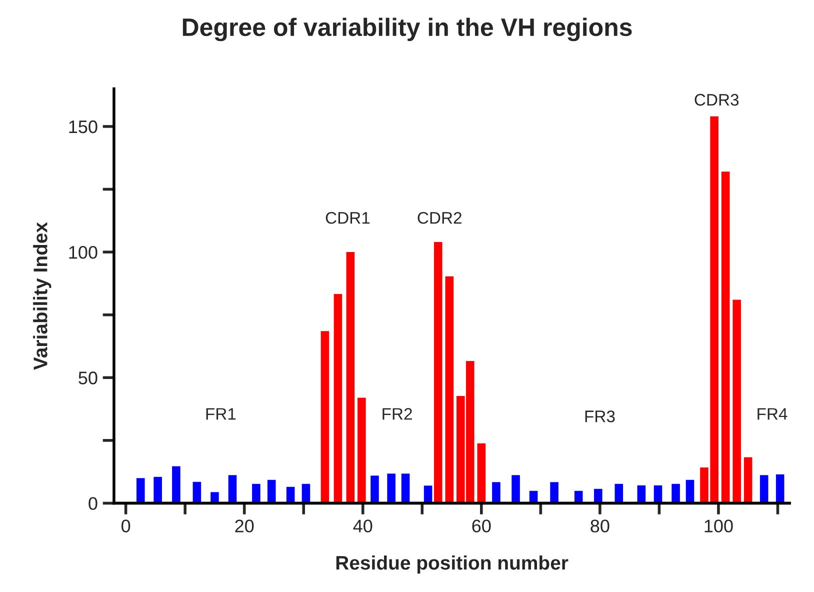 The width and height of the screenshot is (814, 592). I want to click on y-tick-label: 50, so click(88, 378).